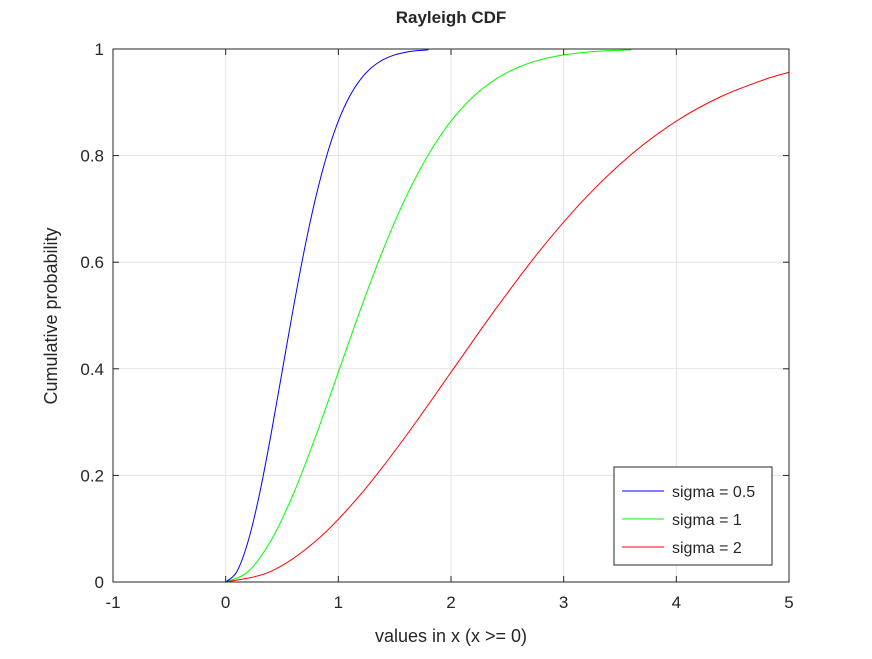  What do you see at coordinates (92, 475) in the screenshot?
I see `y-tick-label: 0.2` at bounding box center [92, 475].